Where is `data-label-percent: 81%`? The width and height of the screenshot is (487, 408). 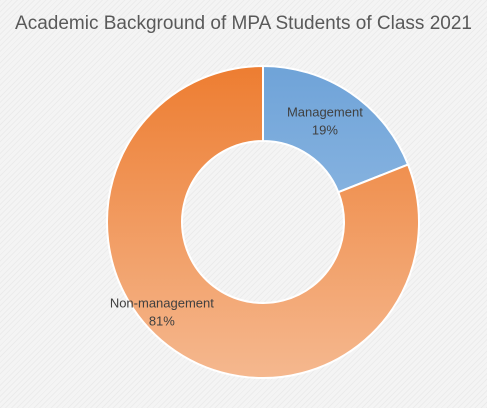 data-label-percent: 81% is located at coordinates (162, 320).